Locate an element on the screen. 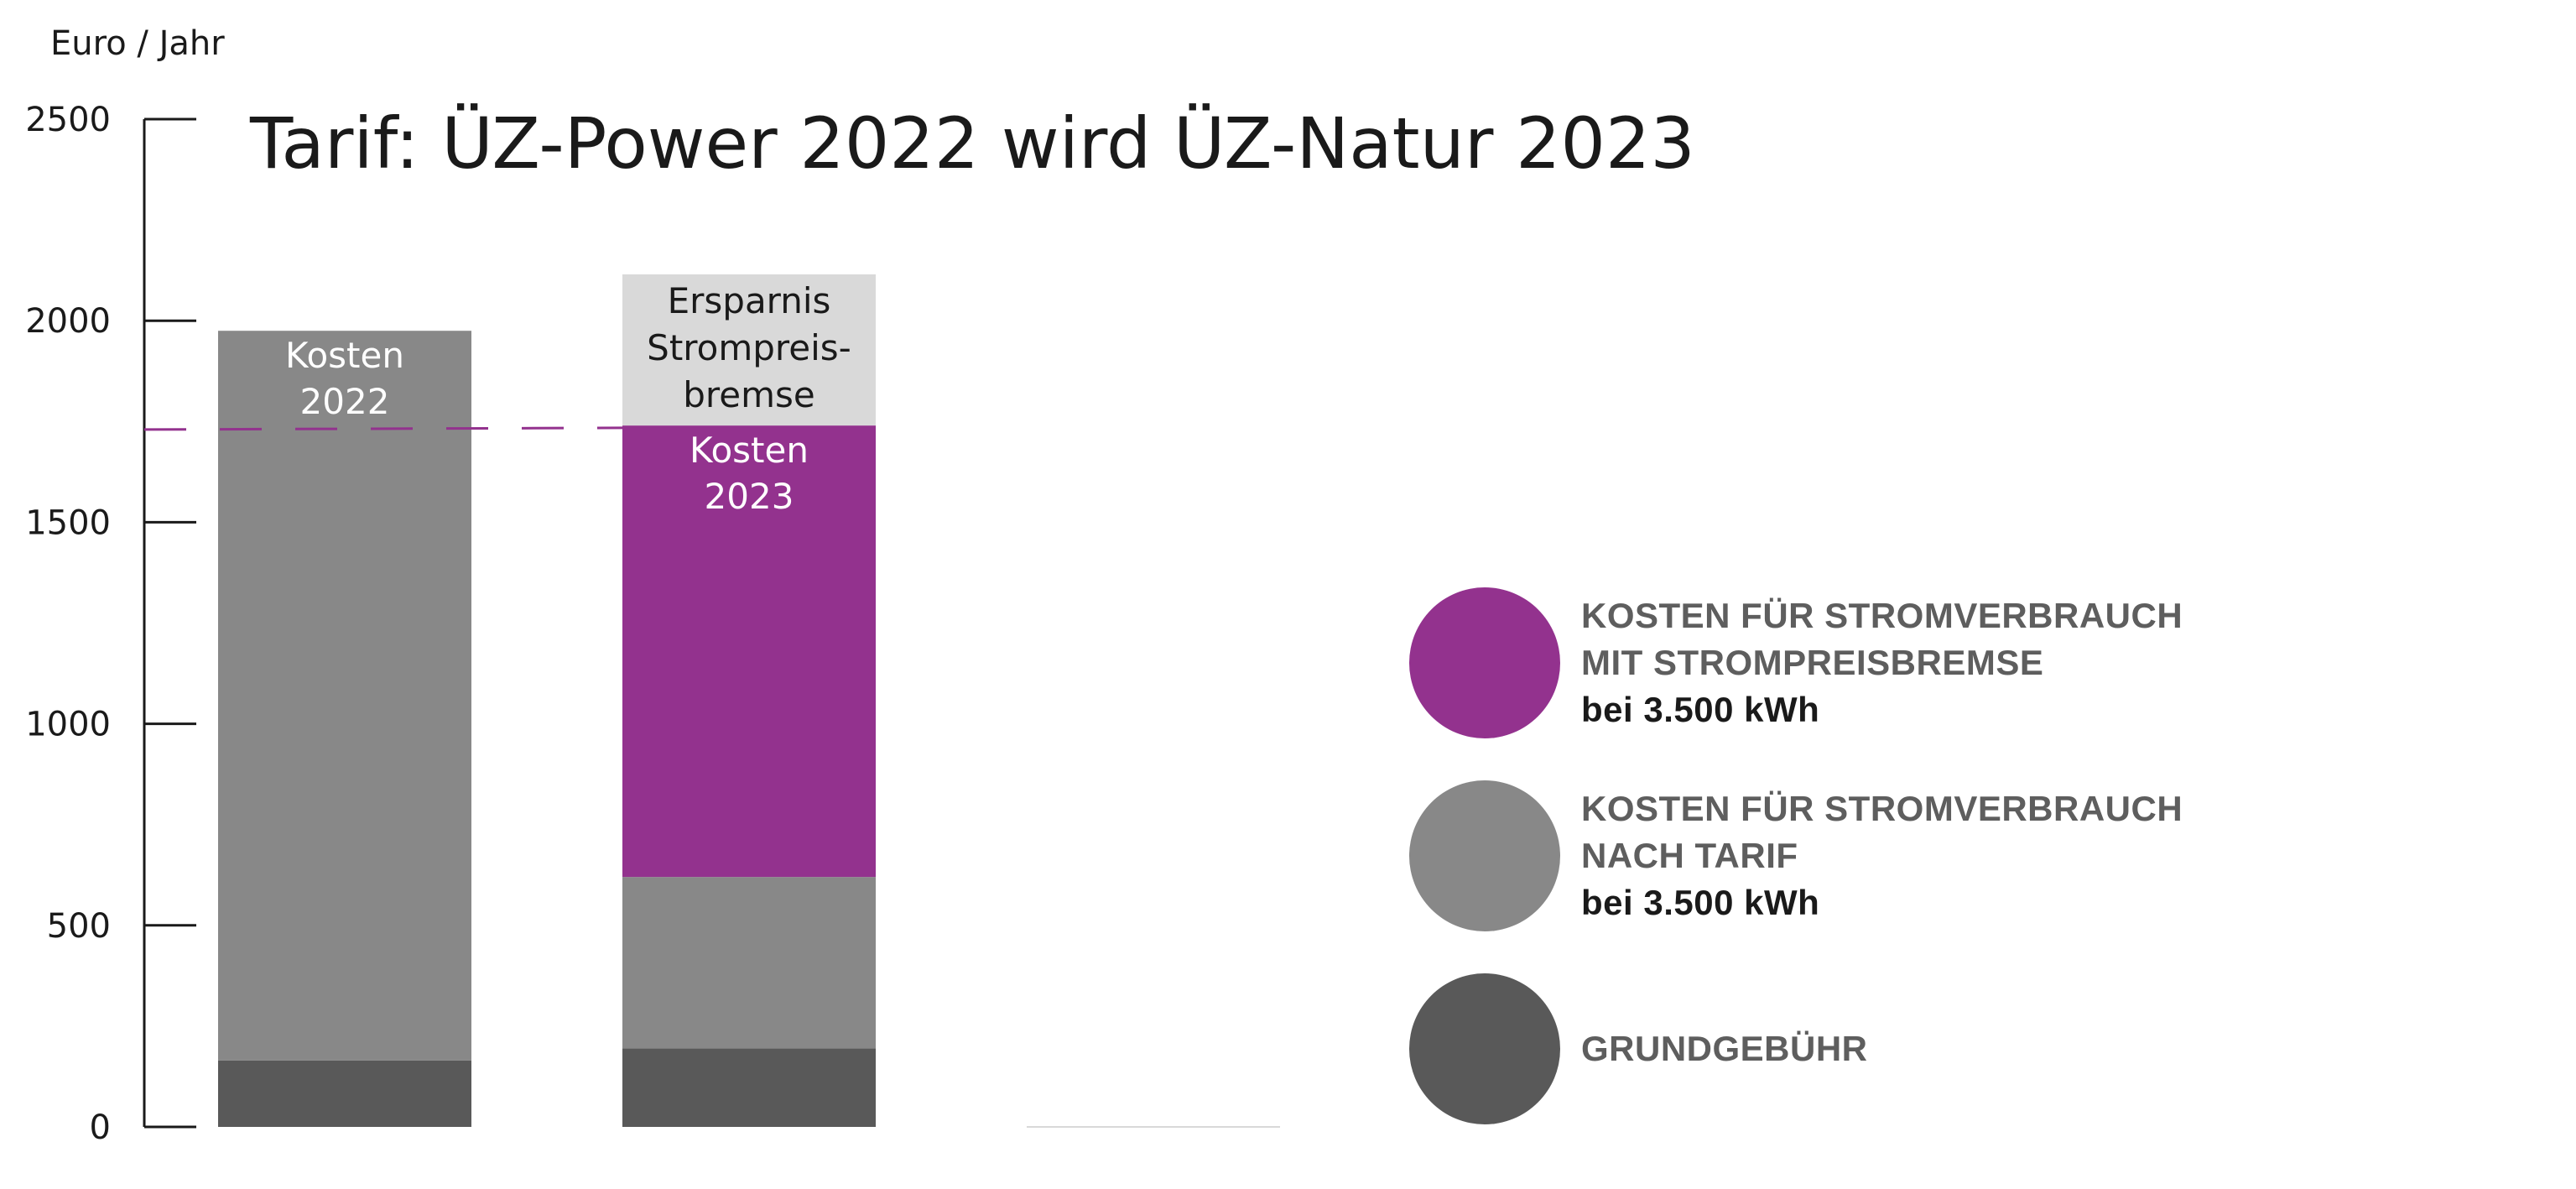  reference-line is located at coordinates (383, 428).